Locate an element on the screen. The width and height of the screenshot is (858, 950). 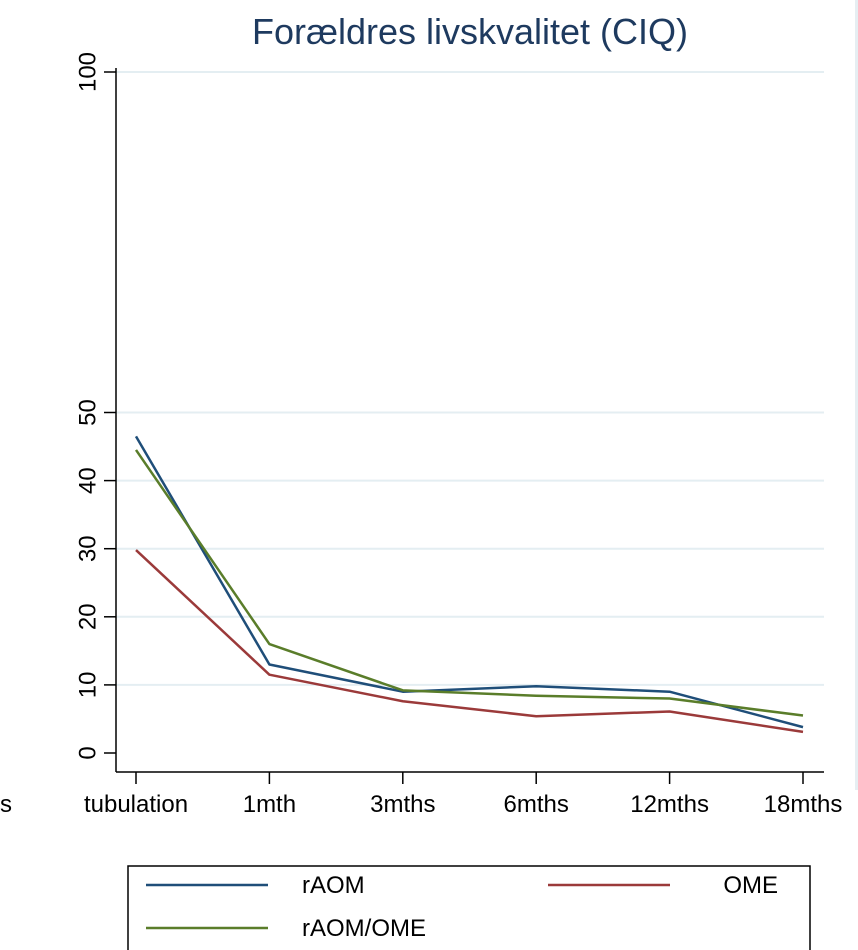
y-tick-label: 40 is located at coordinates (88, 480).